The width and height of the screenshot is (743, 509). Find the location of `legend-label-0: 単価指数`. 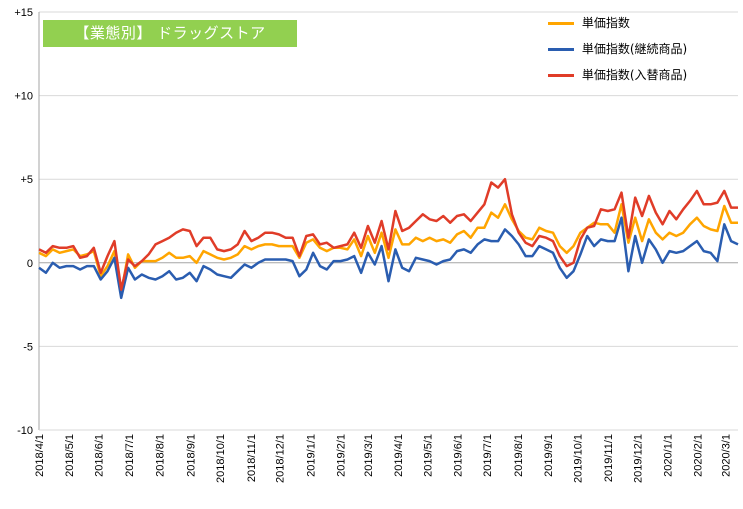

legend-label-0: 単価指数 is located at coordinates (605, 23).